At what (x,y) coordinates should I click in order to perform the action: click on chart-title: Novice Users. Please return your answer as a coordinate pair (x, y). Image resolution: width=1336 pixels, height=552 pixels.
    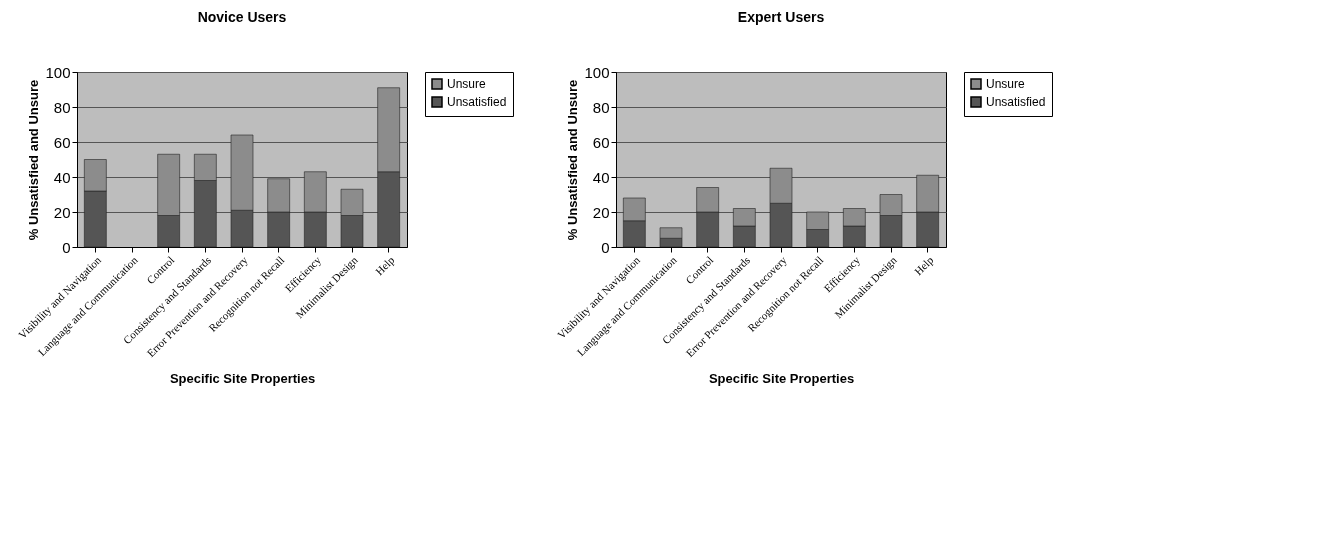
    Looking at the image, I should click on (242, 17).